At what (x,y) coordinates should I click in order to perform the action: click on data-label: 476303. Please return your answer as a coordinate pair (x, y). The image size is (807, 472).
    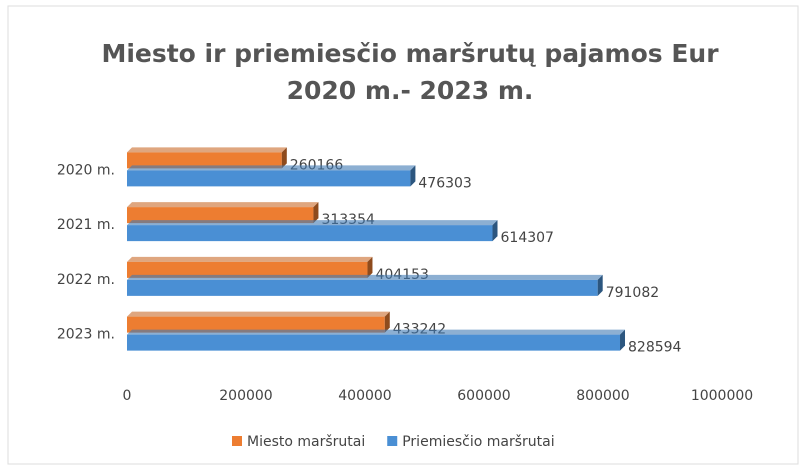
    Looking at the image, I should click on (444, 183).